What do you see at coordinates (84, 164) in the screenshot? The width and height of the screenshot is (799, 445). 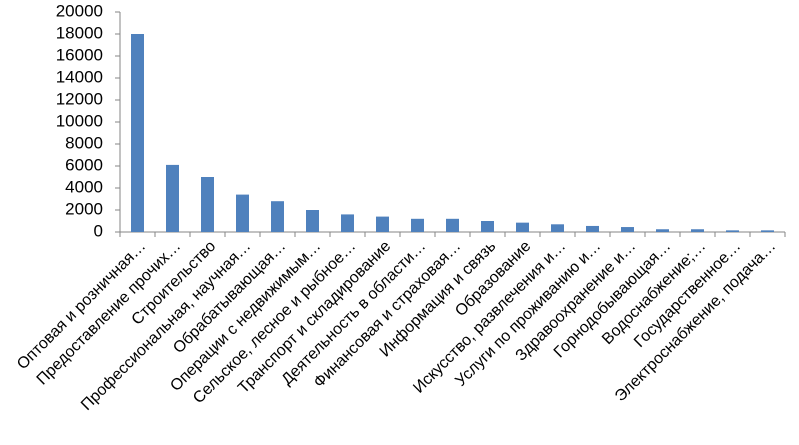 I see `y-tick-label: 6000` at bounding box center [84, 164].